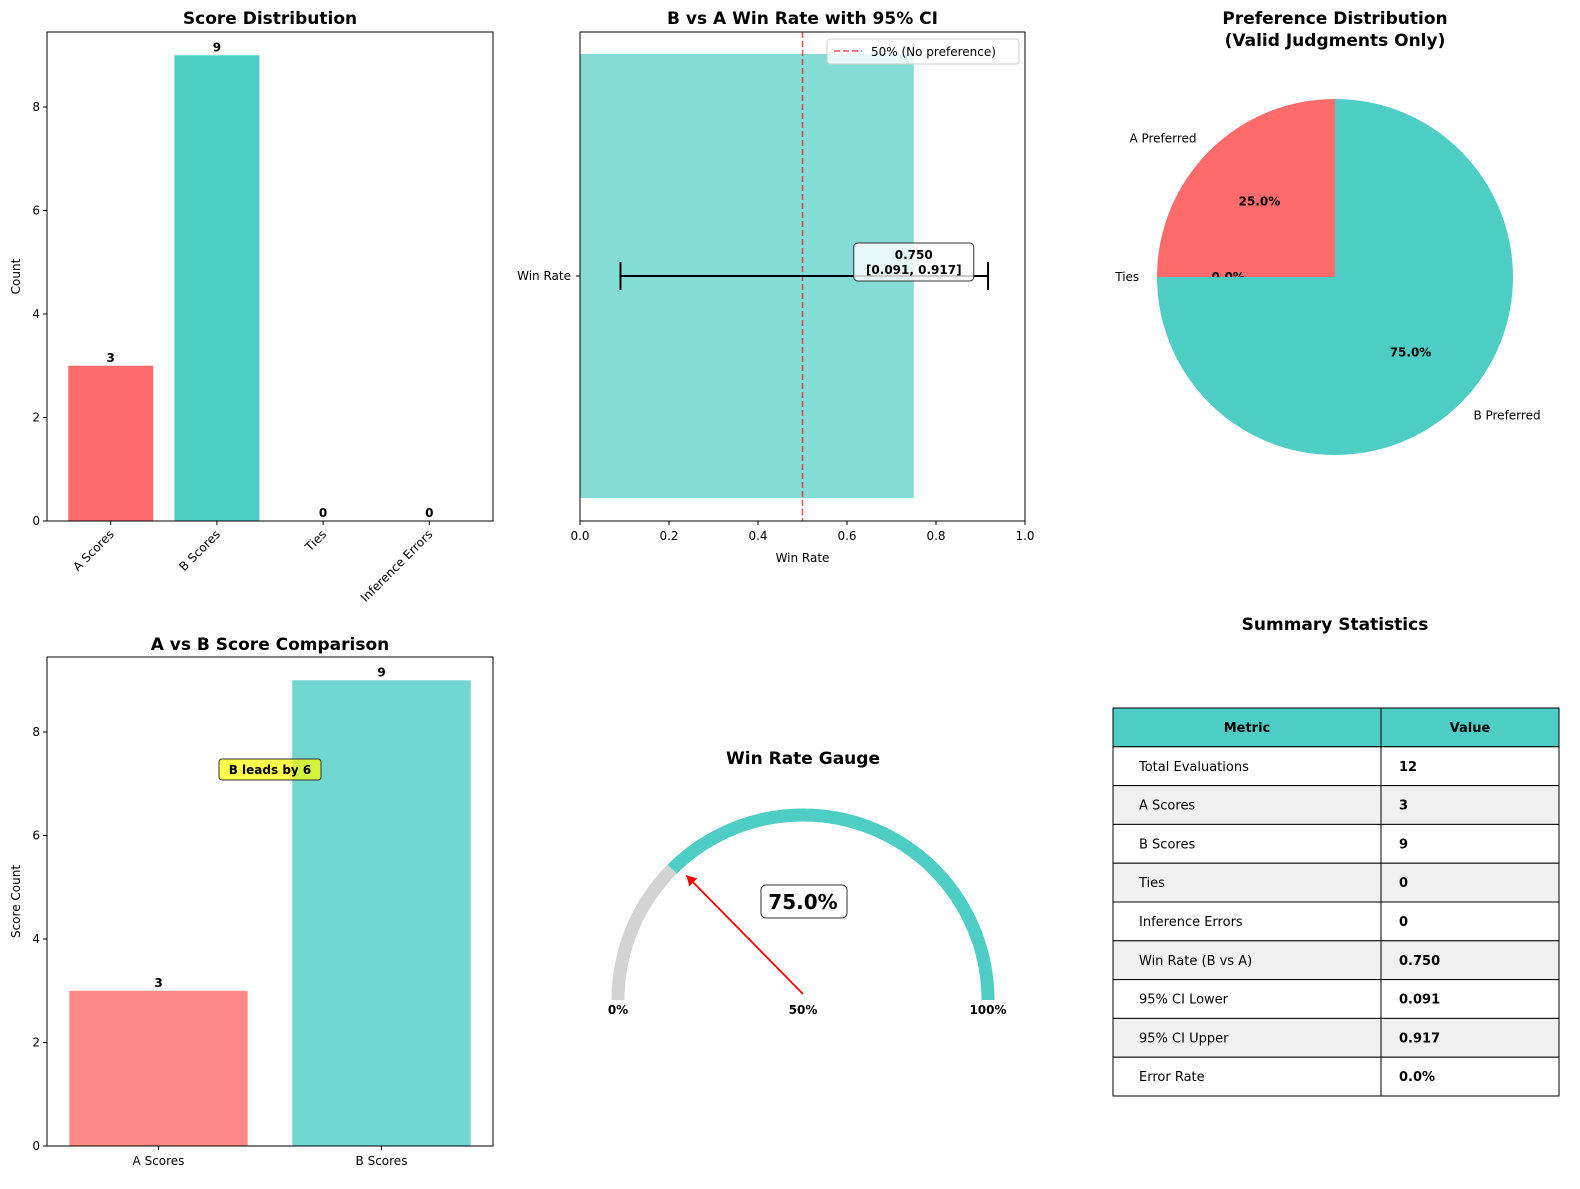 The image size is (1580, 1189). I want to click on x-tick-label: Inference Errors, so click(397, 566).